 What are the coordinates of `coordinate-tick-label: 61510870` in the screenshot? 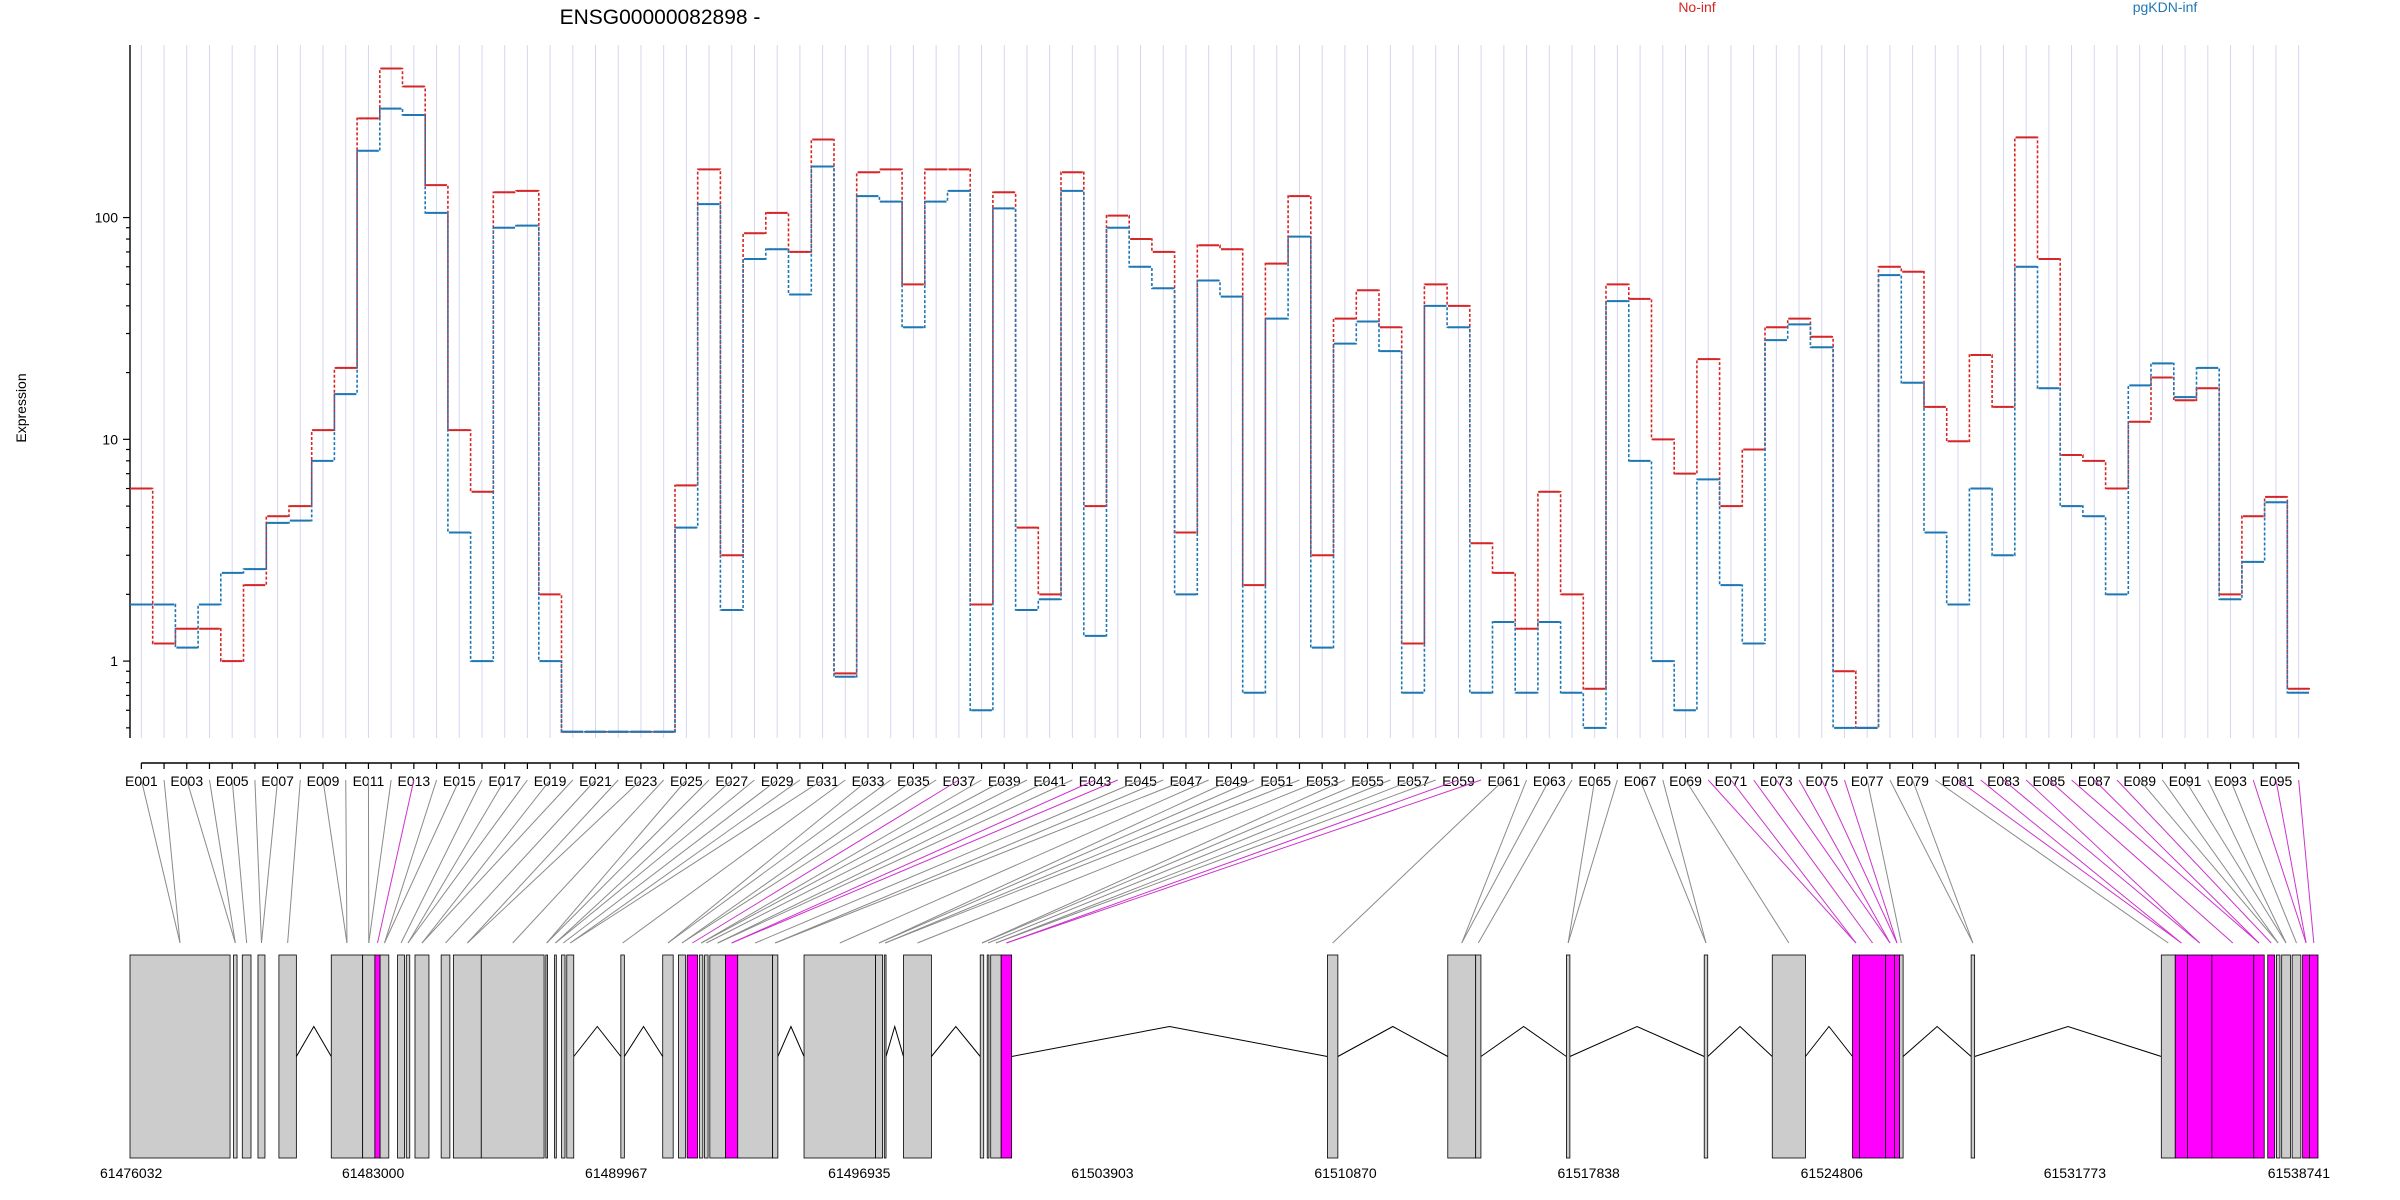 It's located at (1345, 1173).